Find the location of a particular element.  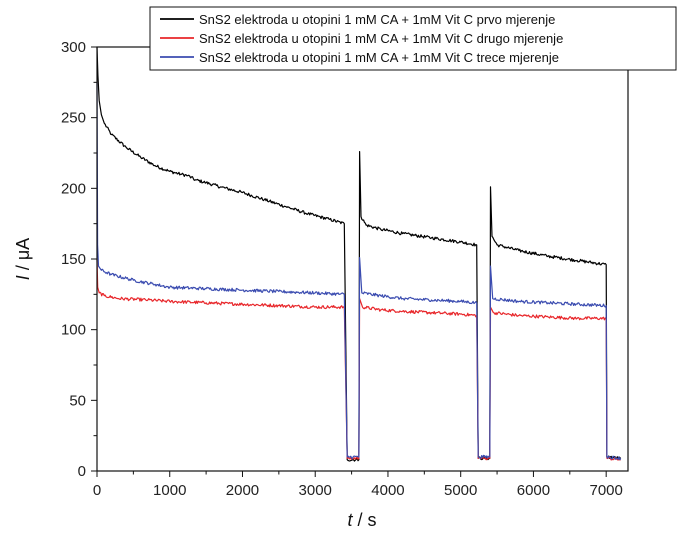

x-tick-label-0: 0 is located at coordinates (97, 490).